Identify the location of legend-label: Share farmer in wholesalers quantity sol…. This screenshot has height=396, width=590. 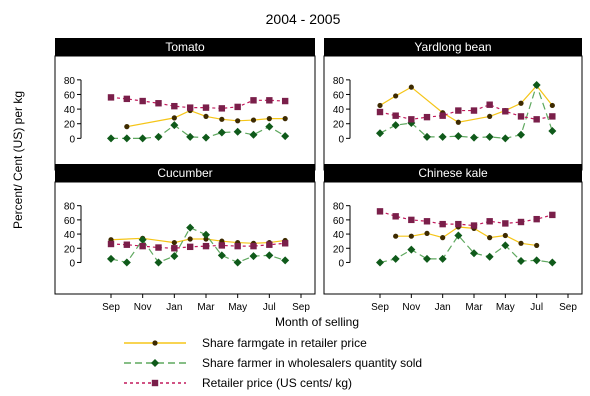
(312, 363).